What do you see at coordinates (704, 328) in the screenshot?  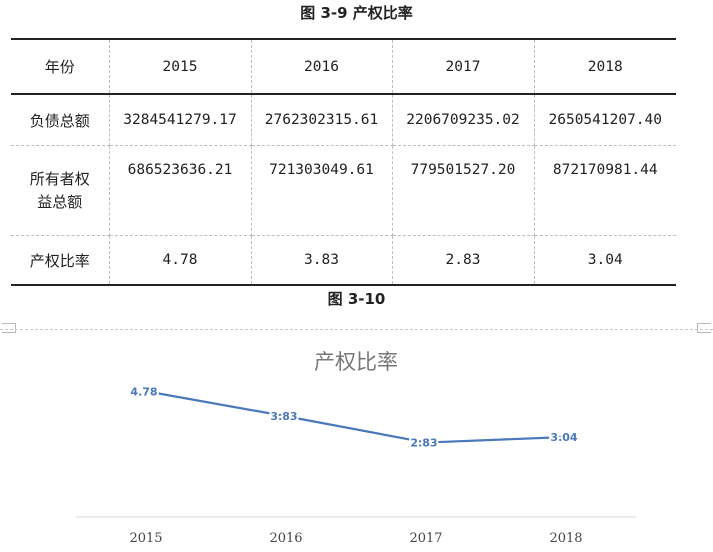 I see `page-break-marker-right` at bounding box center [704, 328].